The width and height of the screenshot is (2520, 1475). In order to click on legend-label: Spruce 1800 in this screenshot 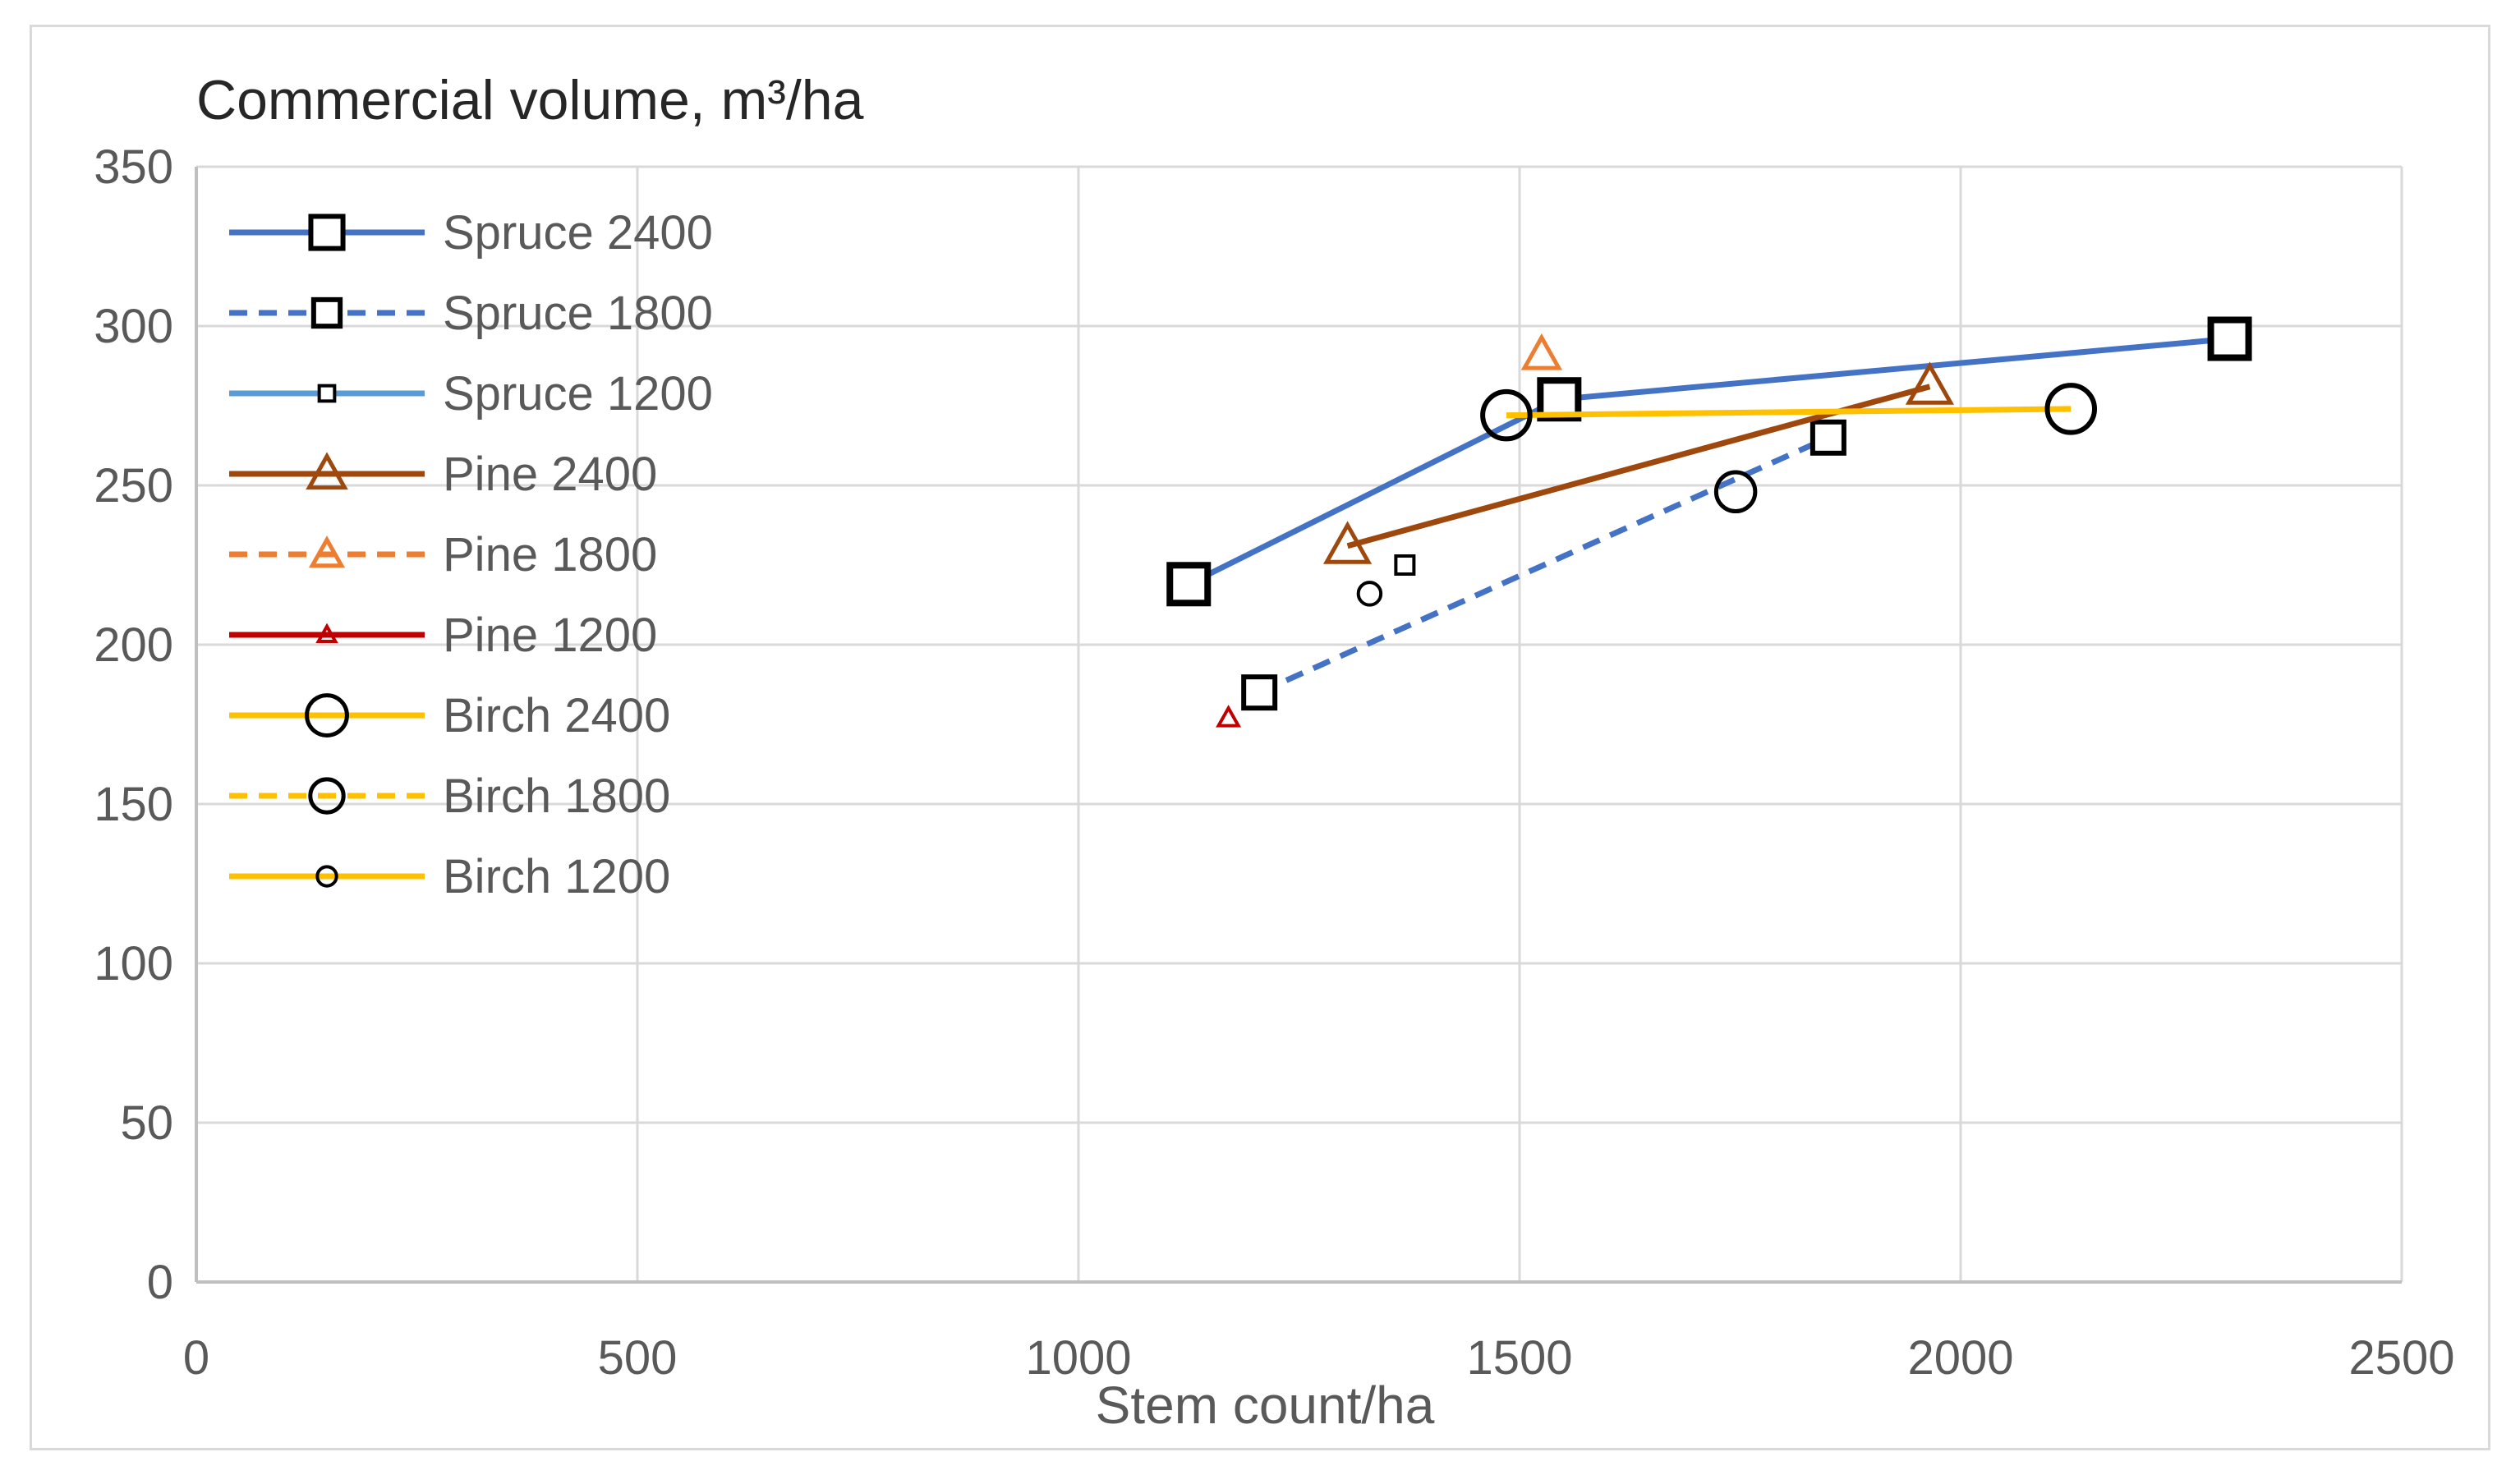, I will do `click(578, 313)`.